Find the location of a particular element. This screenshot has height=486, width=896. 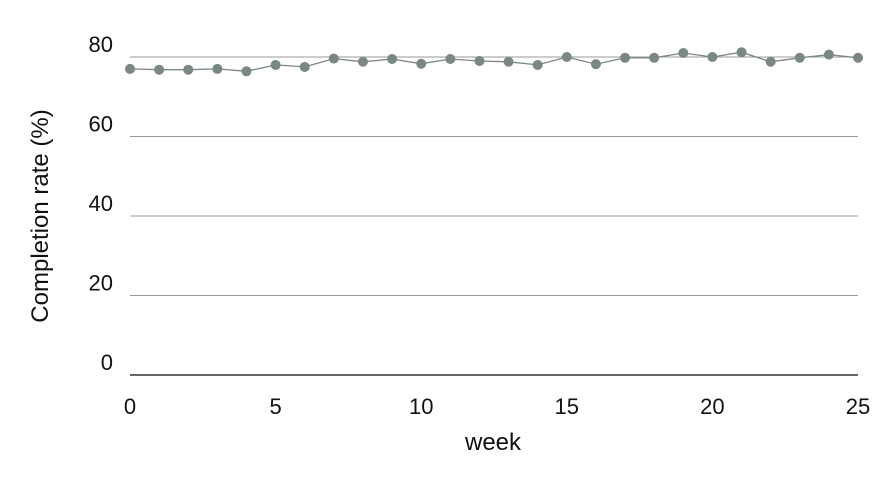

series-completion-rate is located at coordinates (494, 62).